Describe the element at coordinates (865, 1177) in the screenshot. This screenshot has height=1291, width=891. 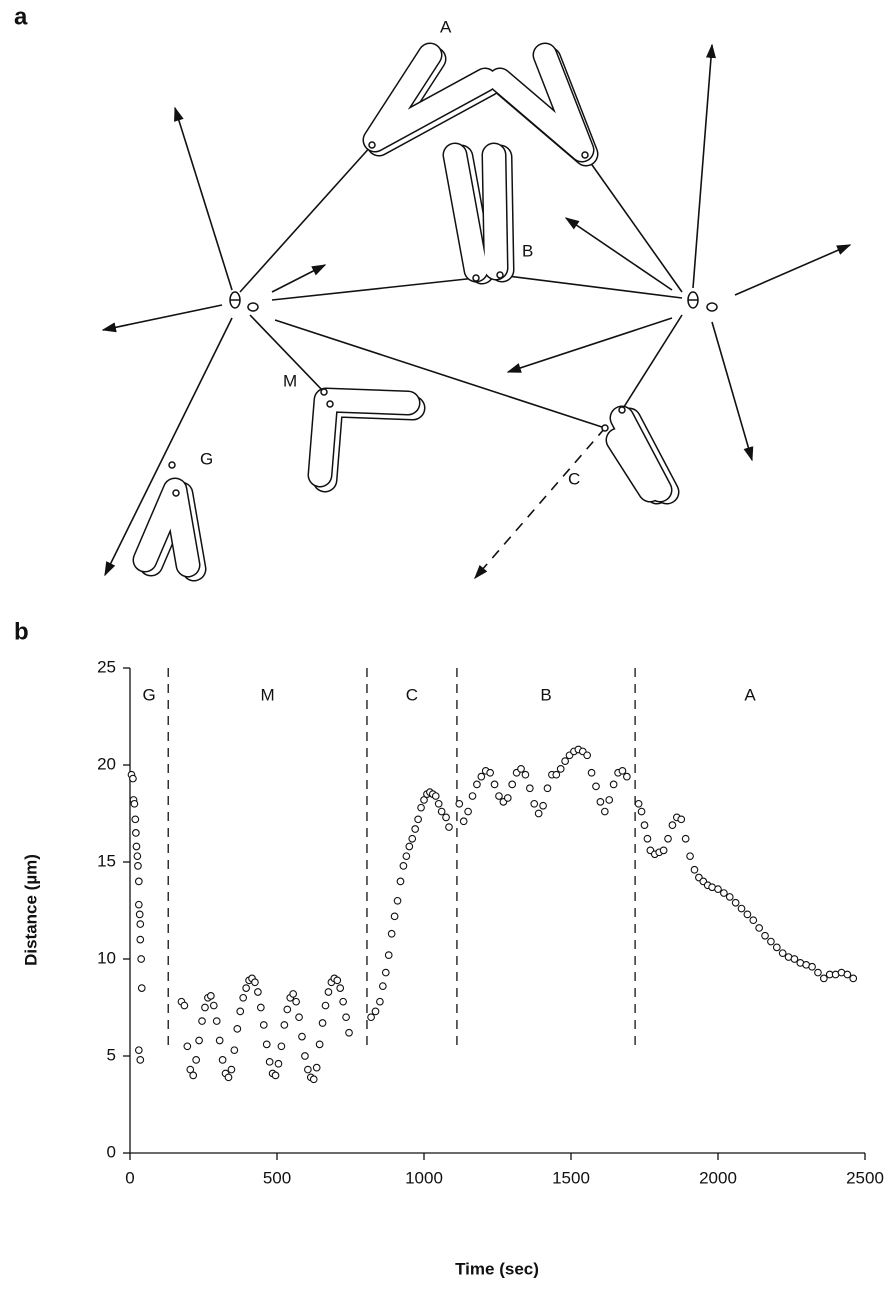
I see `x-tick-label: 2500` at that location.